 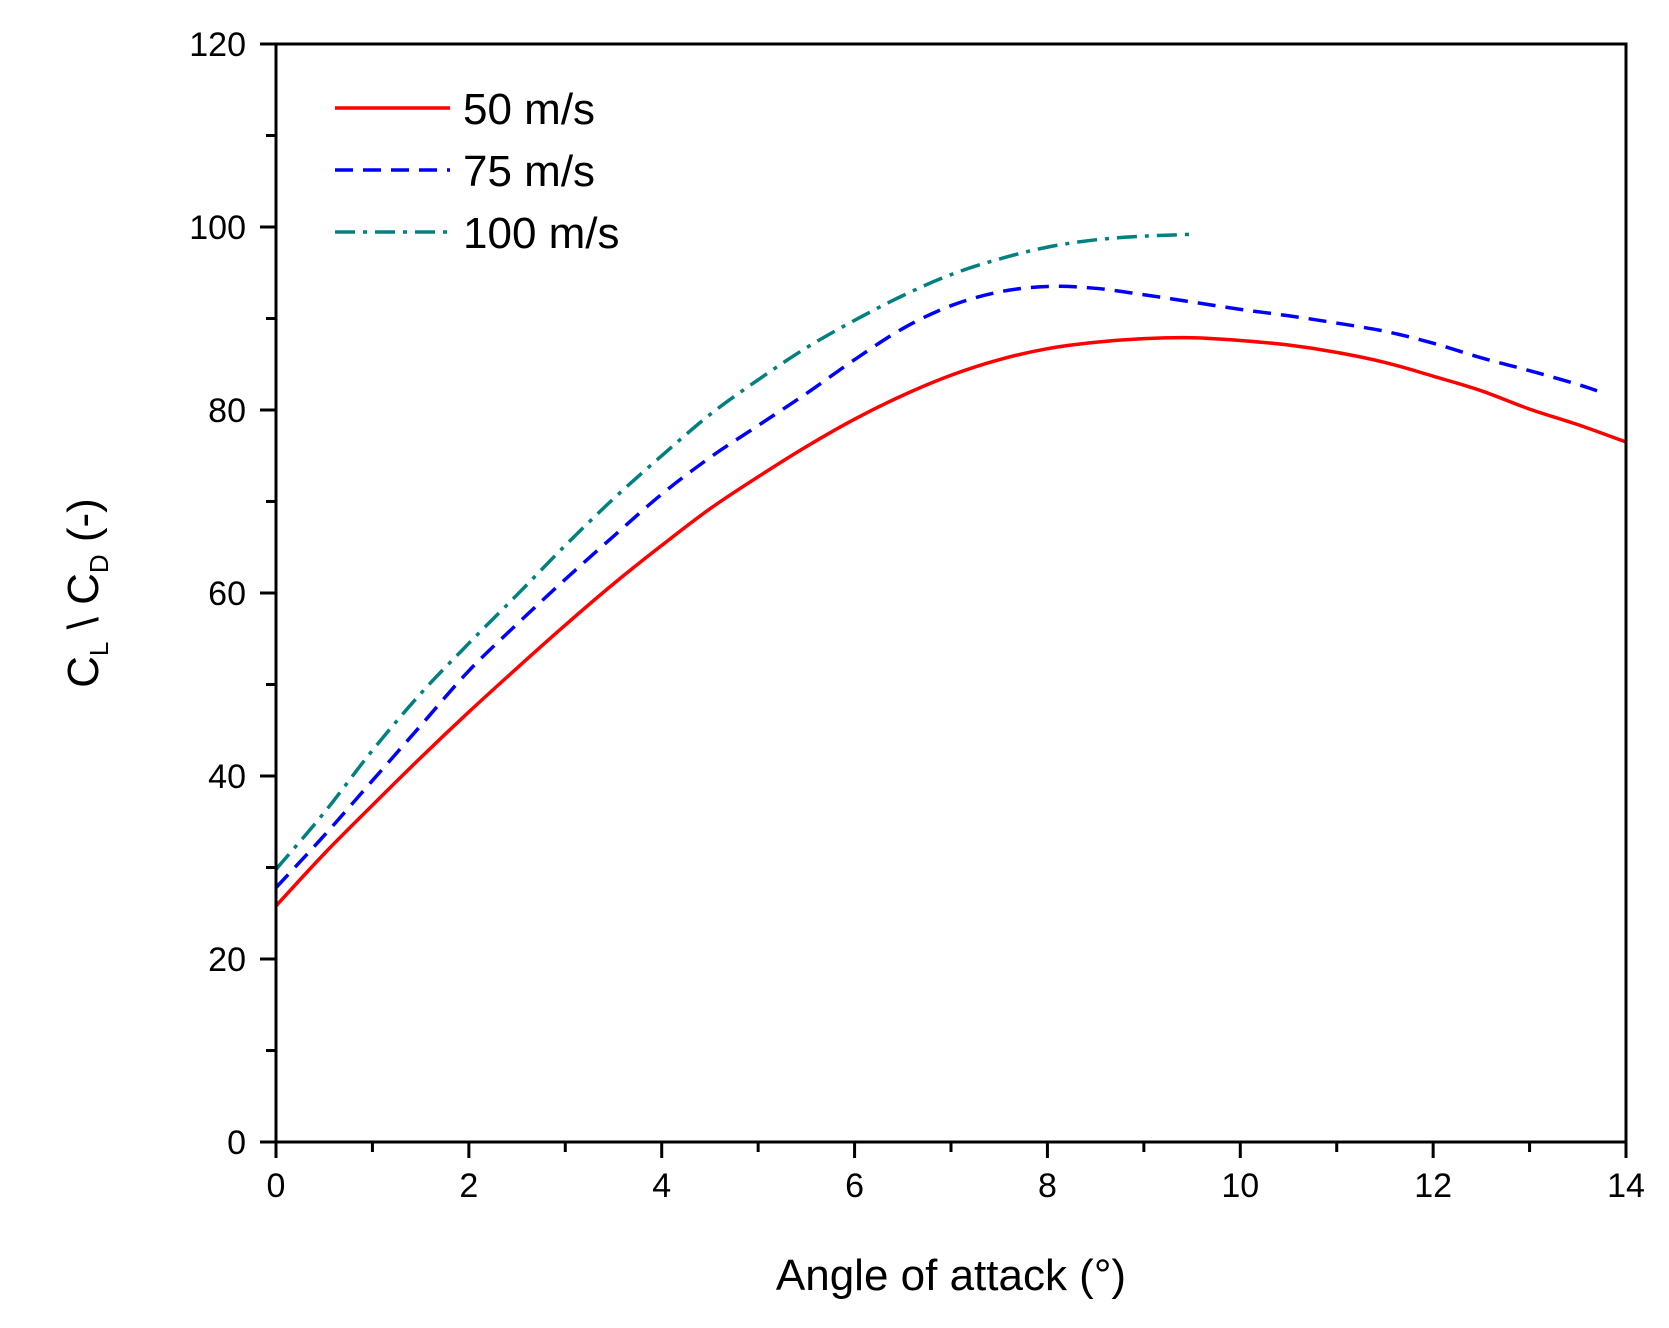 What do you see at coordinates (83, 526) in the screenshot?
I see `y-axis-title-unit: (-)` at bounding box center [83, 526].